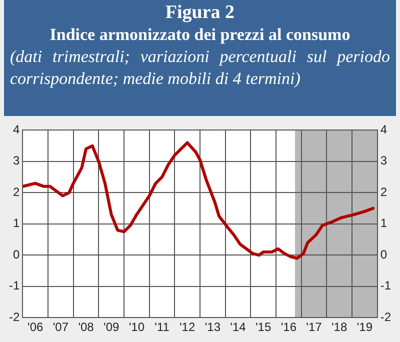 The image size is (400, 342). What do you see at coordinates (16, 191) in the screenshot?
I see `y-tick-label: 2` at bounding box center [16, 191].